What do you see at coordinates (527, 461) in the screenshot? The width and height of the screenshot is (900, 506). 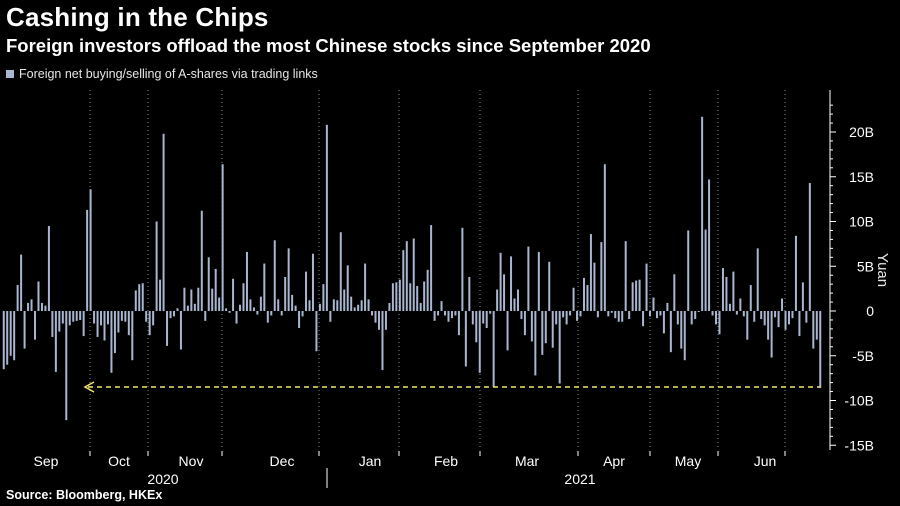 I see `month-label: Mar` at bounding box center [527, 461].